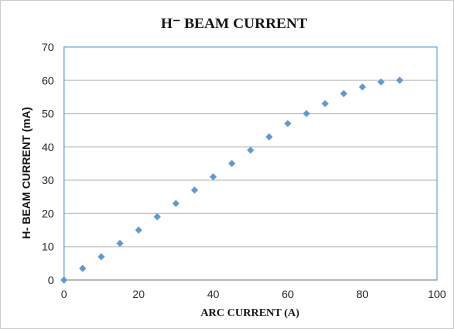 This screenshot has width=454, height=329. I want to click on x-axis-label: ARC CURRENT (A), so click(250, 313).